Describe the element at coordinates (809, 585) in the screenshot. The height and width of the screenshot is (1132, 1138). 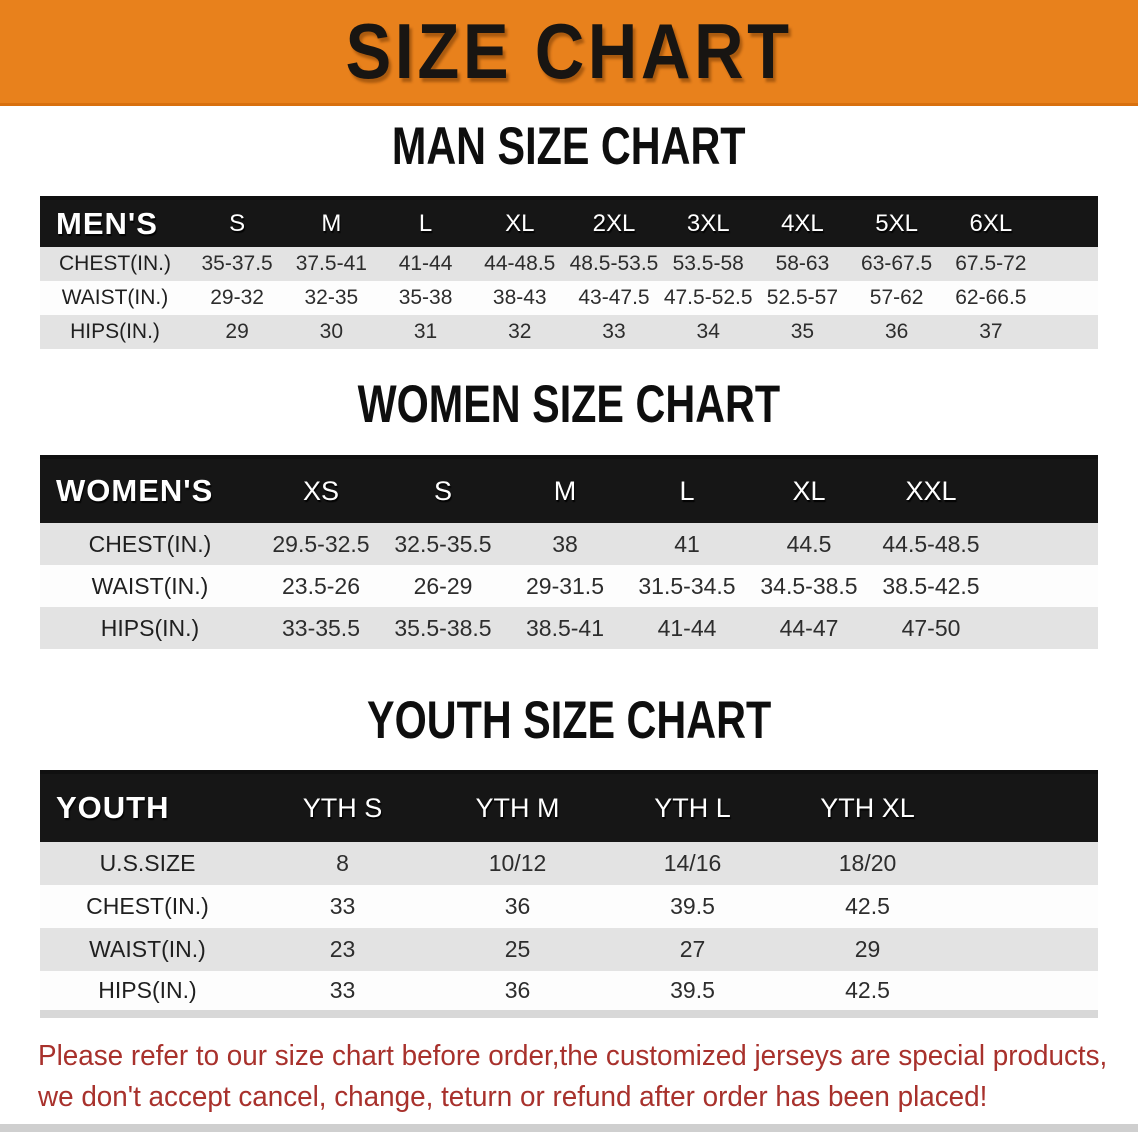
I see `cell: 34.5-38.5` at that location.